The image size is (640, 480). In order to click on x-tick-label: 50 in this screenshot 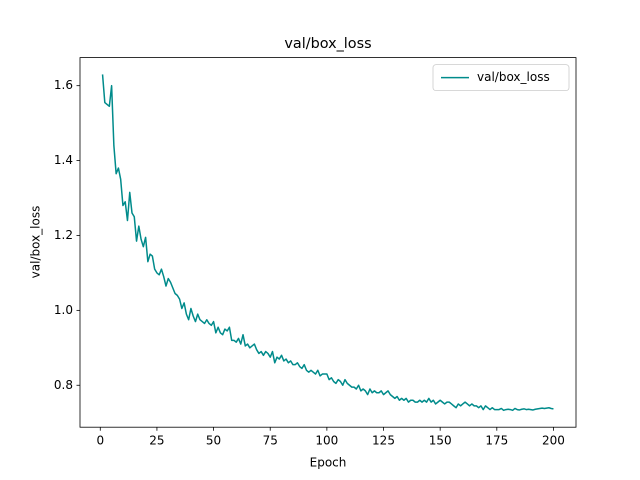, I will do `click(213, 441)`.